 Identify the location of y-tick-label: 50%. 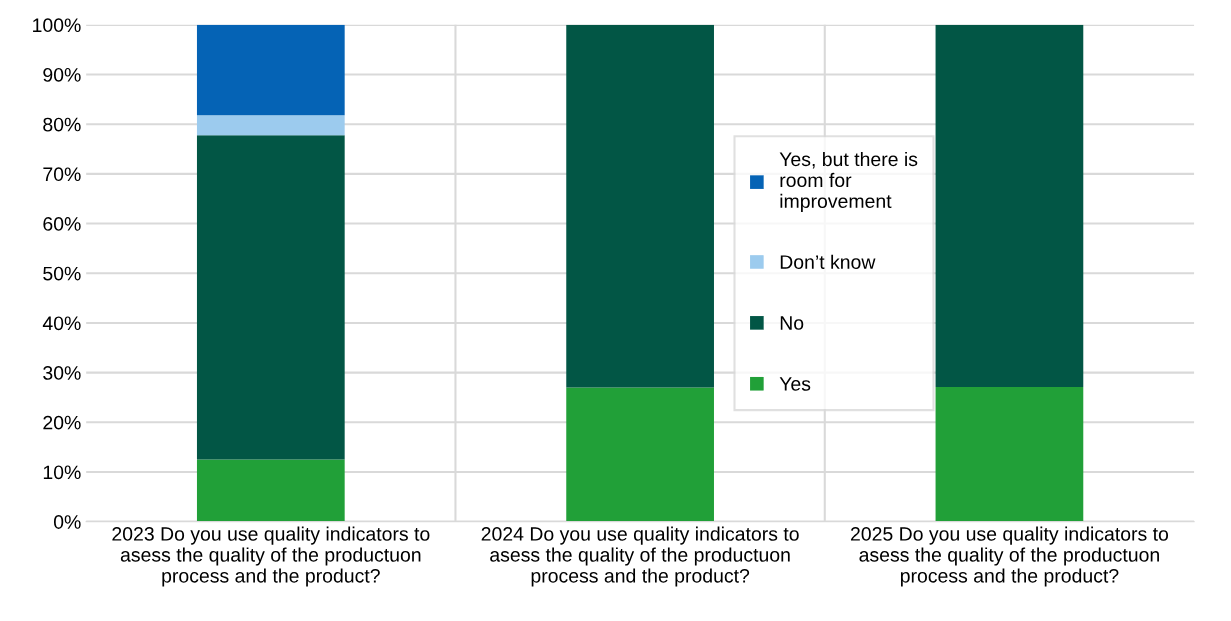
(62, 273).